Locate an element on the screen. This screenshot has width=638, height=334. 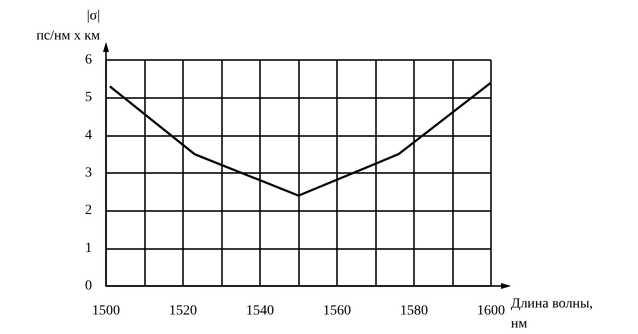
x-tick-label: 1580 is located at coordinates (414, 311).